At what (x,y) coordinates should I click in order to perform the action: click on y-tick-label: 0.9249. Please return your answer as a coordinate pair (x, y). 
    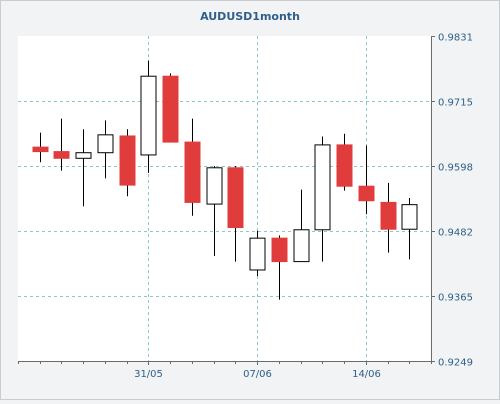
    Looking at the image, I should click on (455, 363).